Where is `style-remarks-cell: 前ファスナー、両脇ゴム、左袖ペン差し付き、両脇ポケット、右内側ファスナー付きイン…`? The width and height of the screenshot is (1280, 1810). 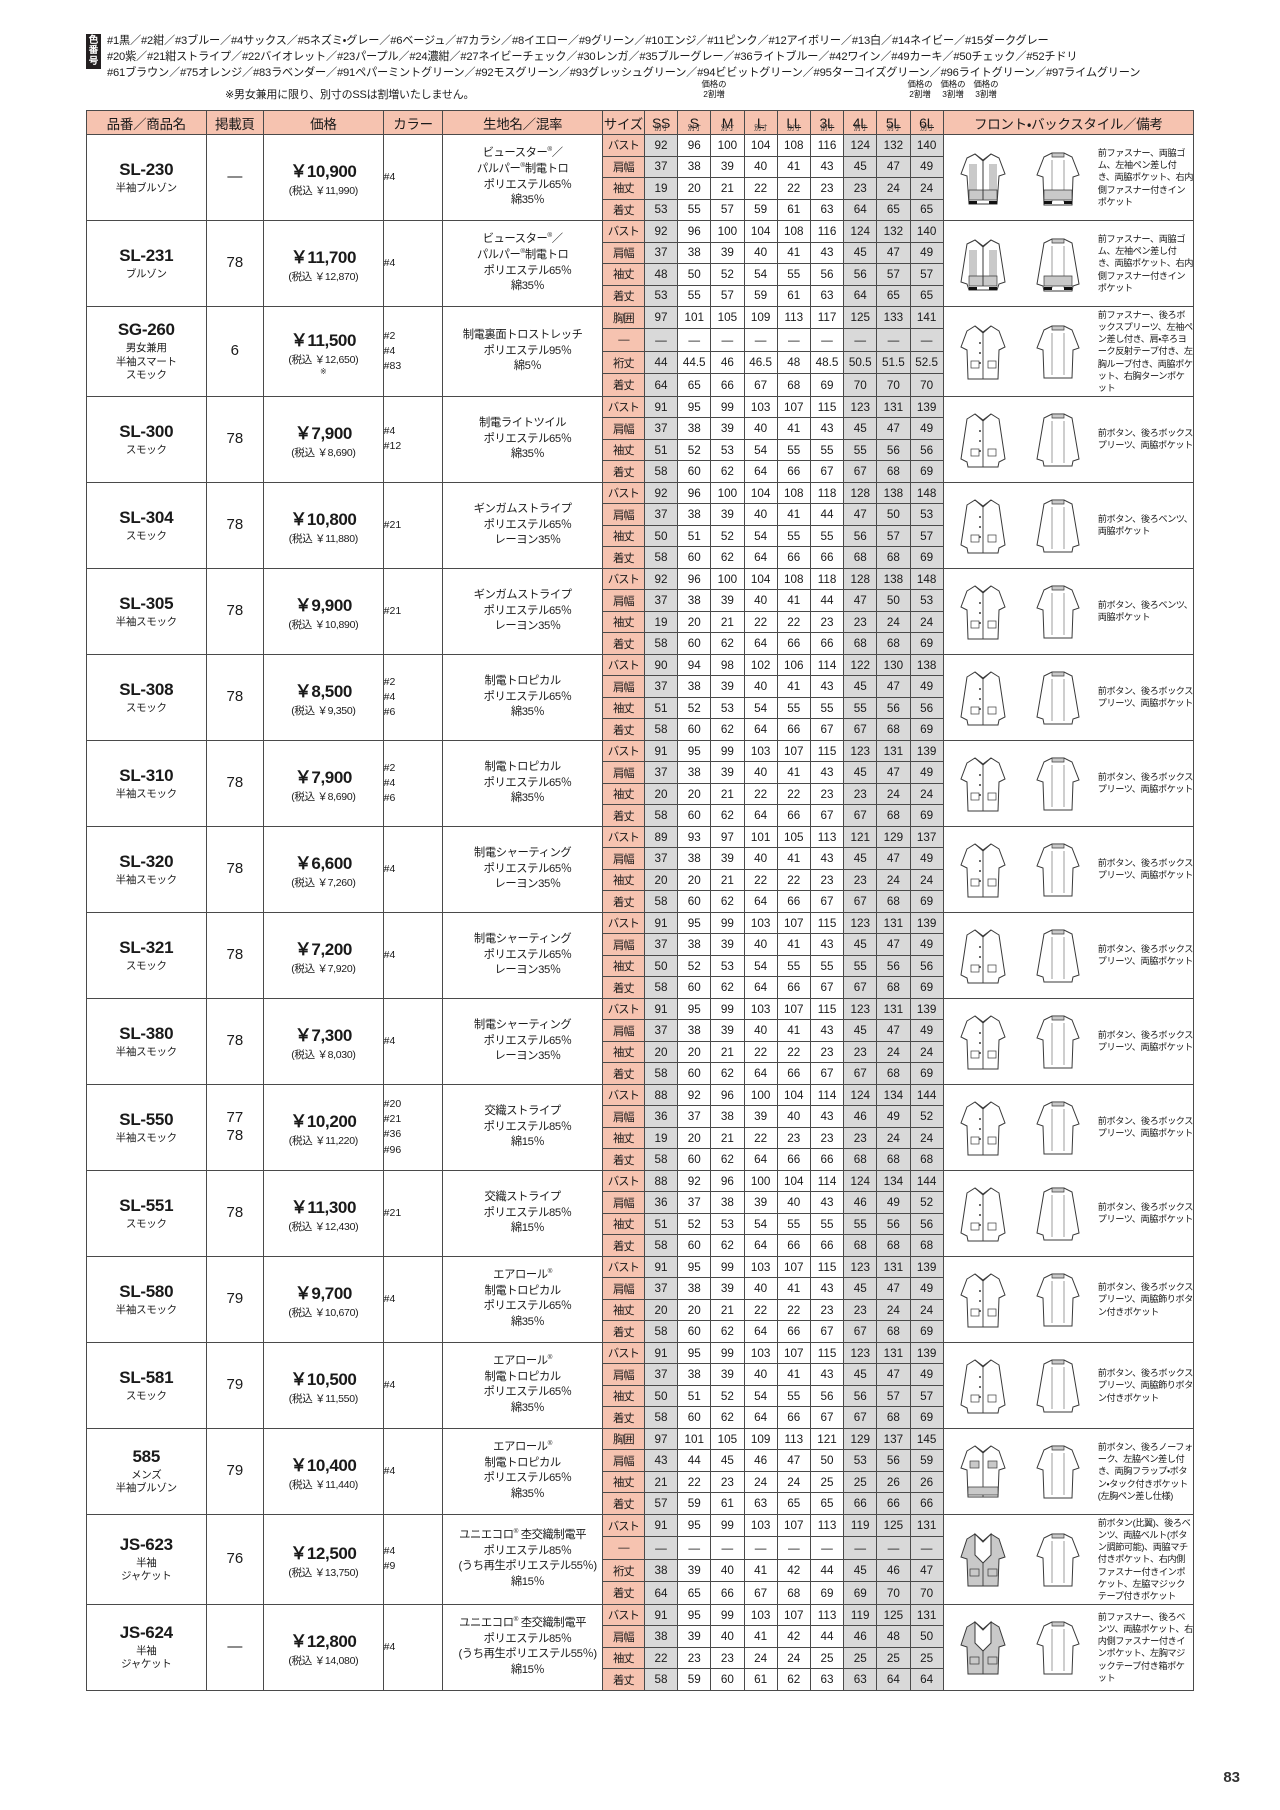
style-remarks-cell: 前ファスナー、両脇ゴム、左袖ペン差し付き、両脇ポケット、右内側ファスナー付きイン… is located at coordinates (1068, 177).